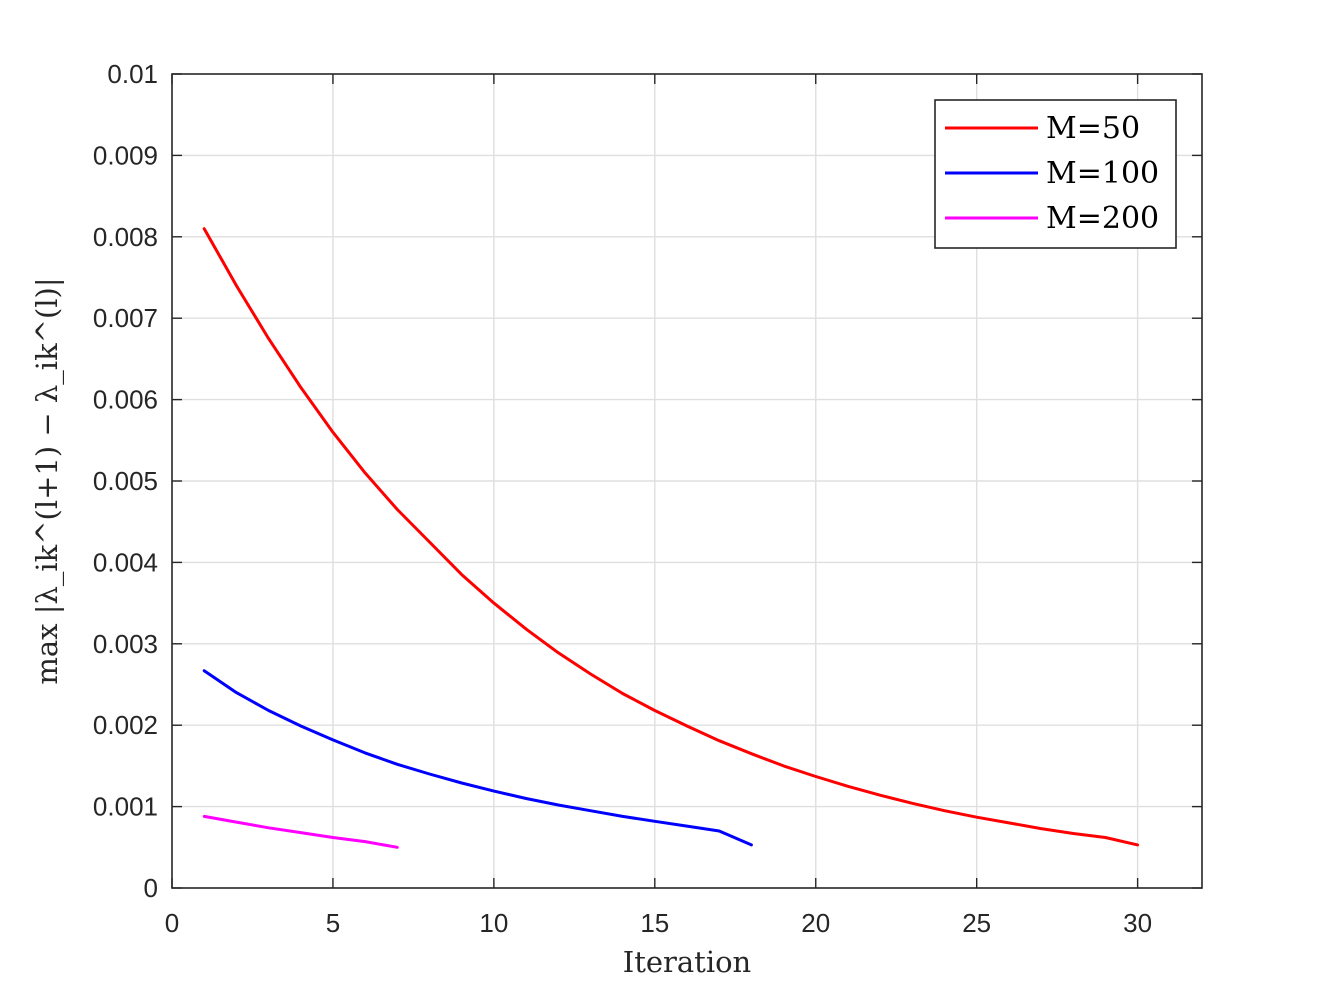  What do you see at coordinates (493, 923) in the screenshot?
I see `x-tick-label: 10` at bounding box center [493, 923].